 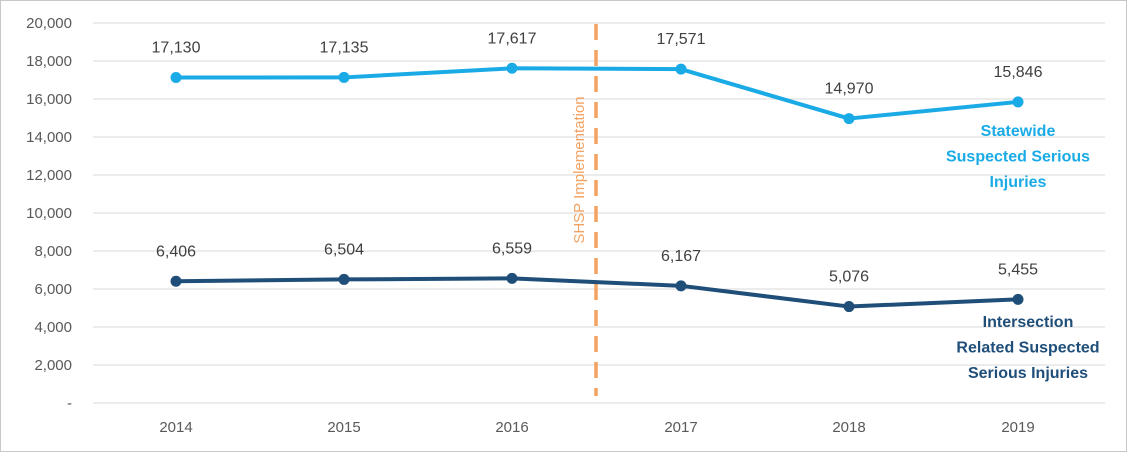 What do you see at coordinates (343, 427) in the screenshot?
I see `x-tick-label: 2015` at bounding box center [343, 427].